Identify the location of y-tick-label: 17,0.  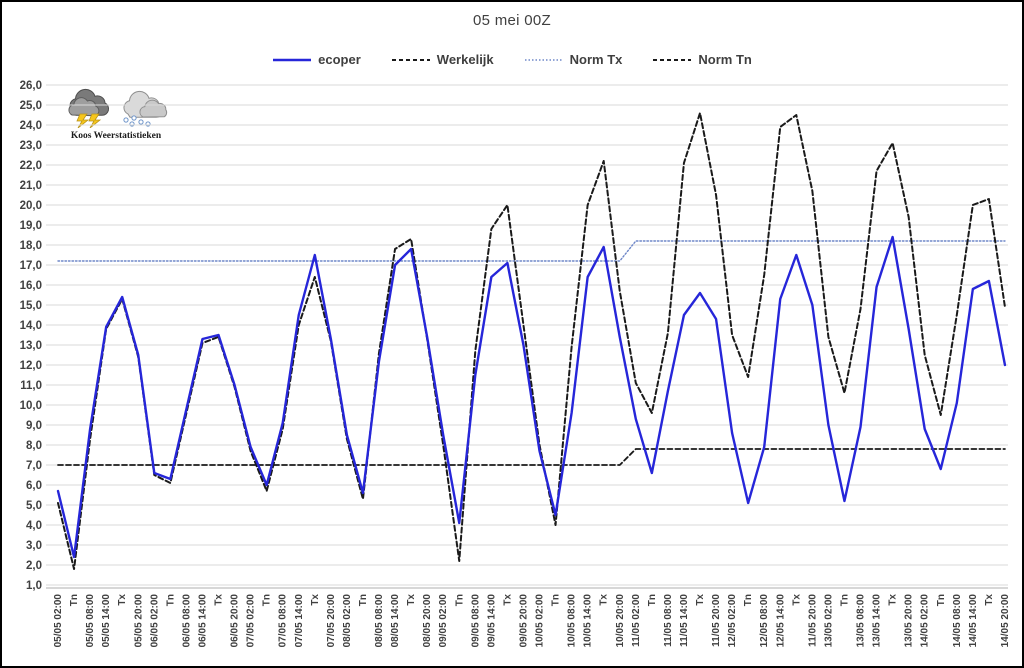
(31, 266).